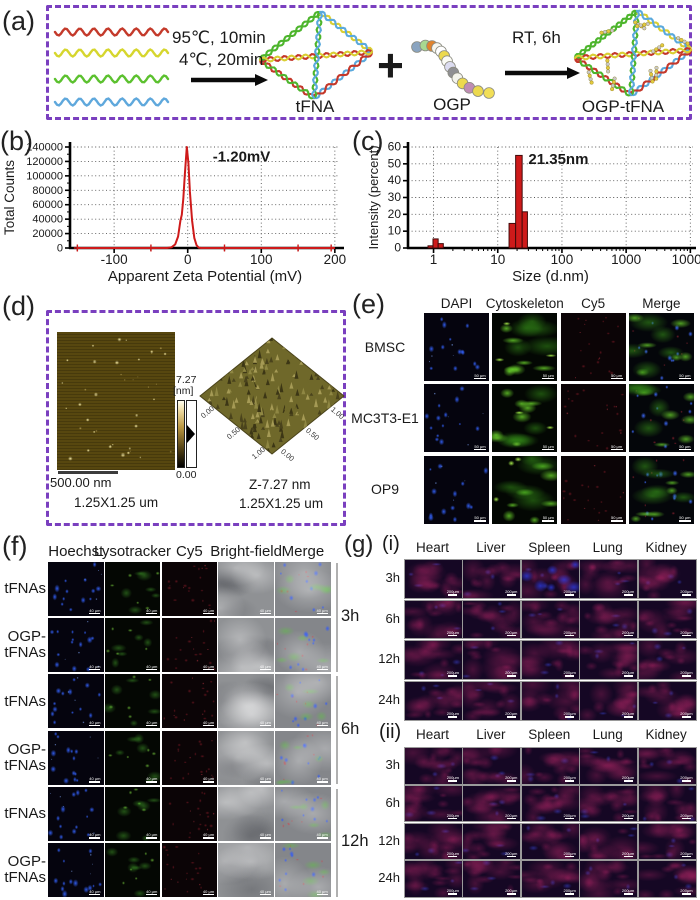 This screenshot has height=900, width=700. I want to click on colorbar-max: 7.27, so click(186, 380).